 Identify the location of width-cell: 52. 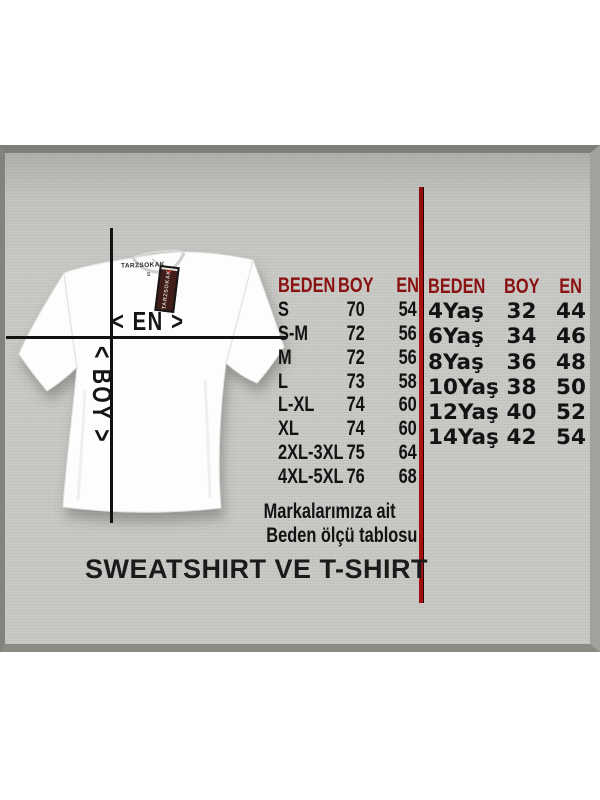
(571, 413).